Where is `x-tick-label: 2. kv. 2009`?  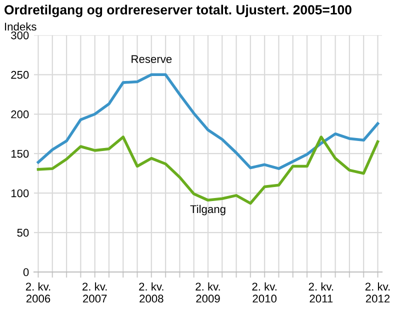
x-tick-label: 2. kv. 2009 is located at coordinates (208, 292).